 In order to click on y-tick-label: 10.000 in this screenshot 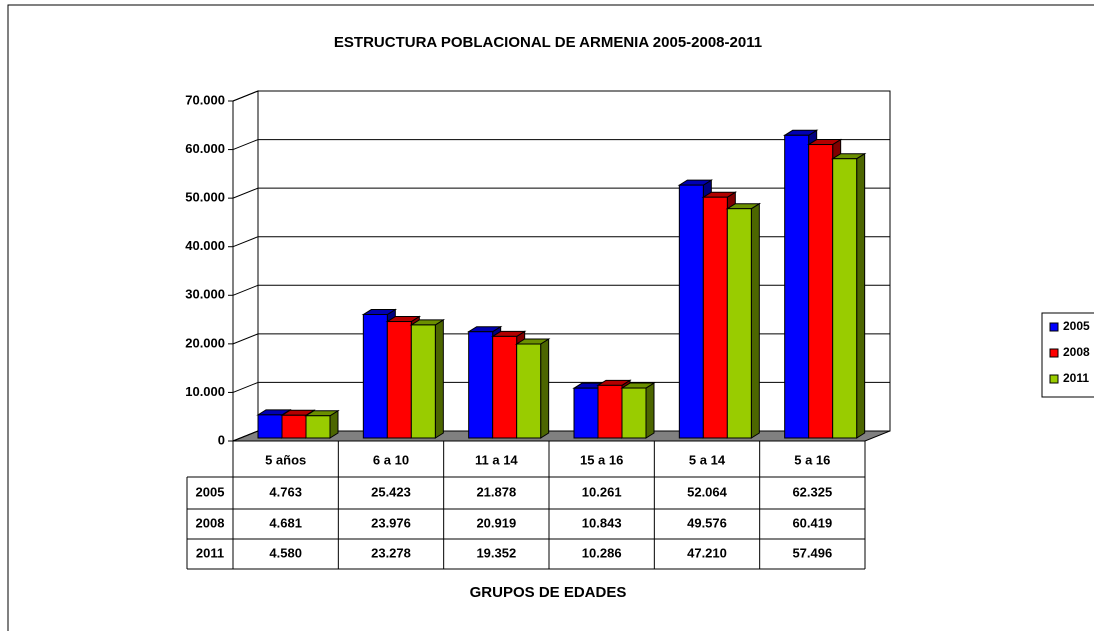, I will do `click(205, 391)`.